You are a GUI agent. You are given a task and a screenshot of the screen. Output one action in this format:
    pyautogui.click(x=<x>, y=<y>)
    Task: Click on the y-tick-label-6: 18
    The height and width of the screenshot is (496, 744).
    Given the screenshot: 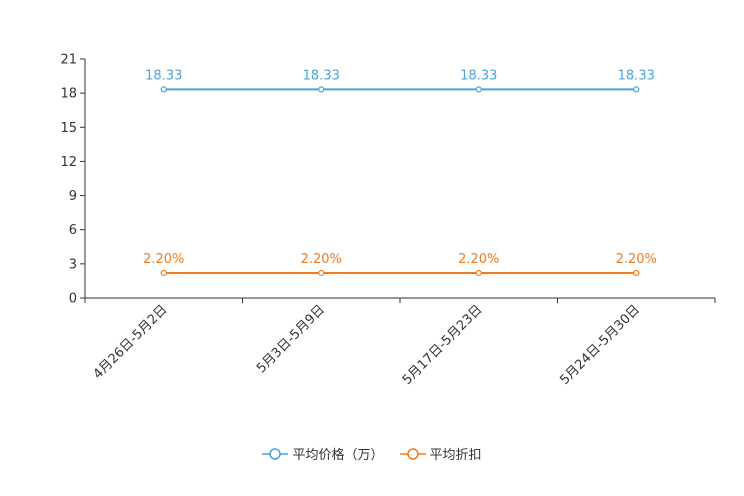 What is the action you would take?
    pyautogui.click(x=68, y=94)
    